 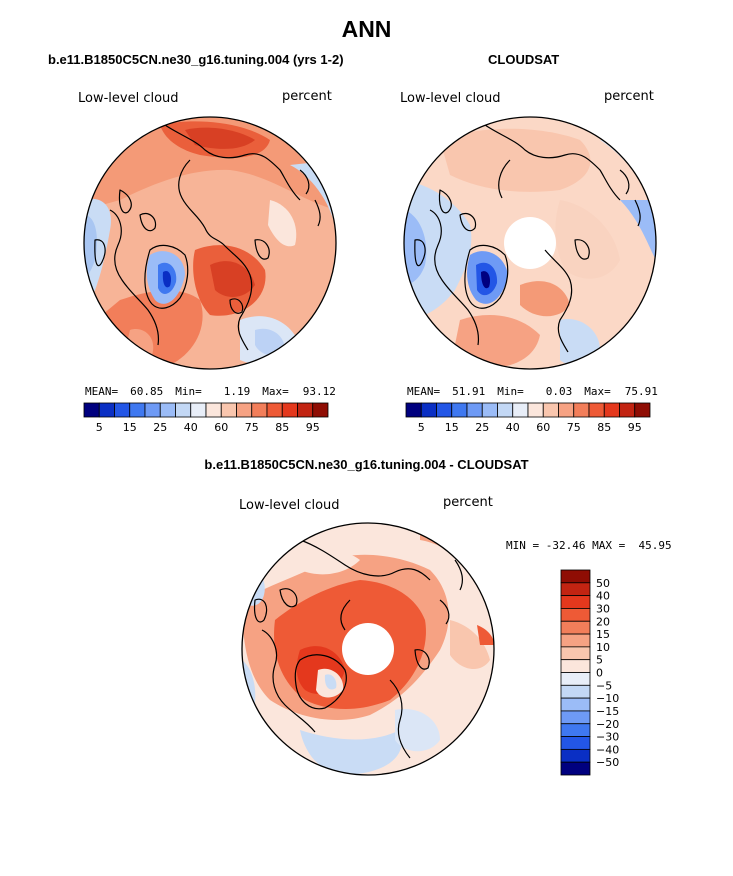 What do you see at coordinates (237, 391) in the screenshot?
I see `panel-1-min-value: 1.19` at bounding box center [237, 391].